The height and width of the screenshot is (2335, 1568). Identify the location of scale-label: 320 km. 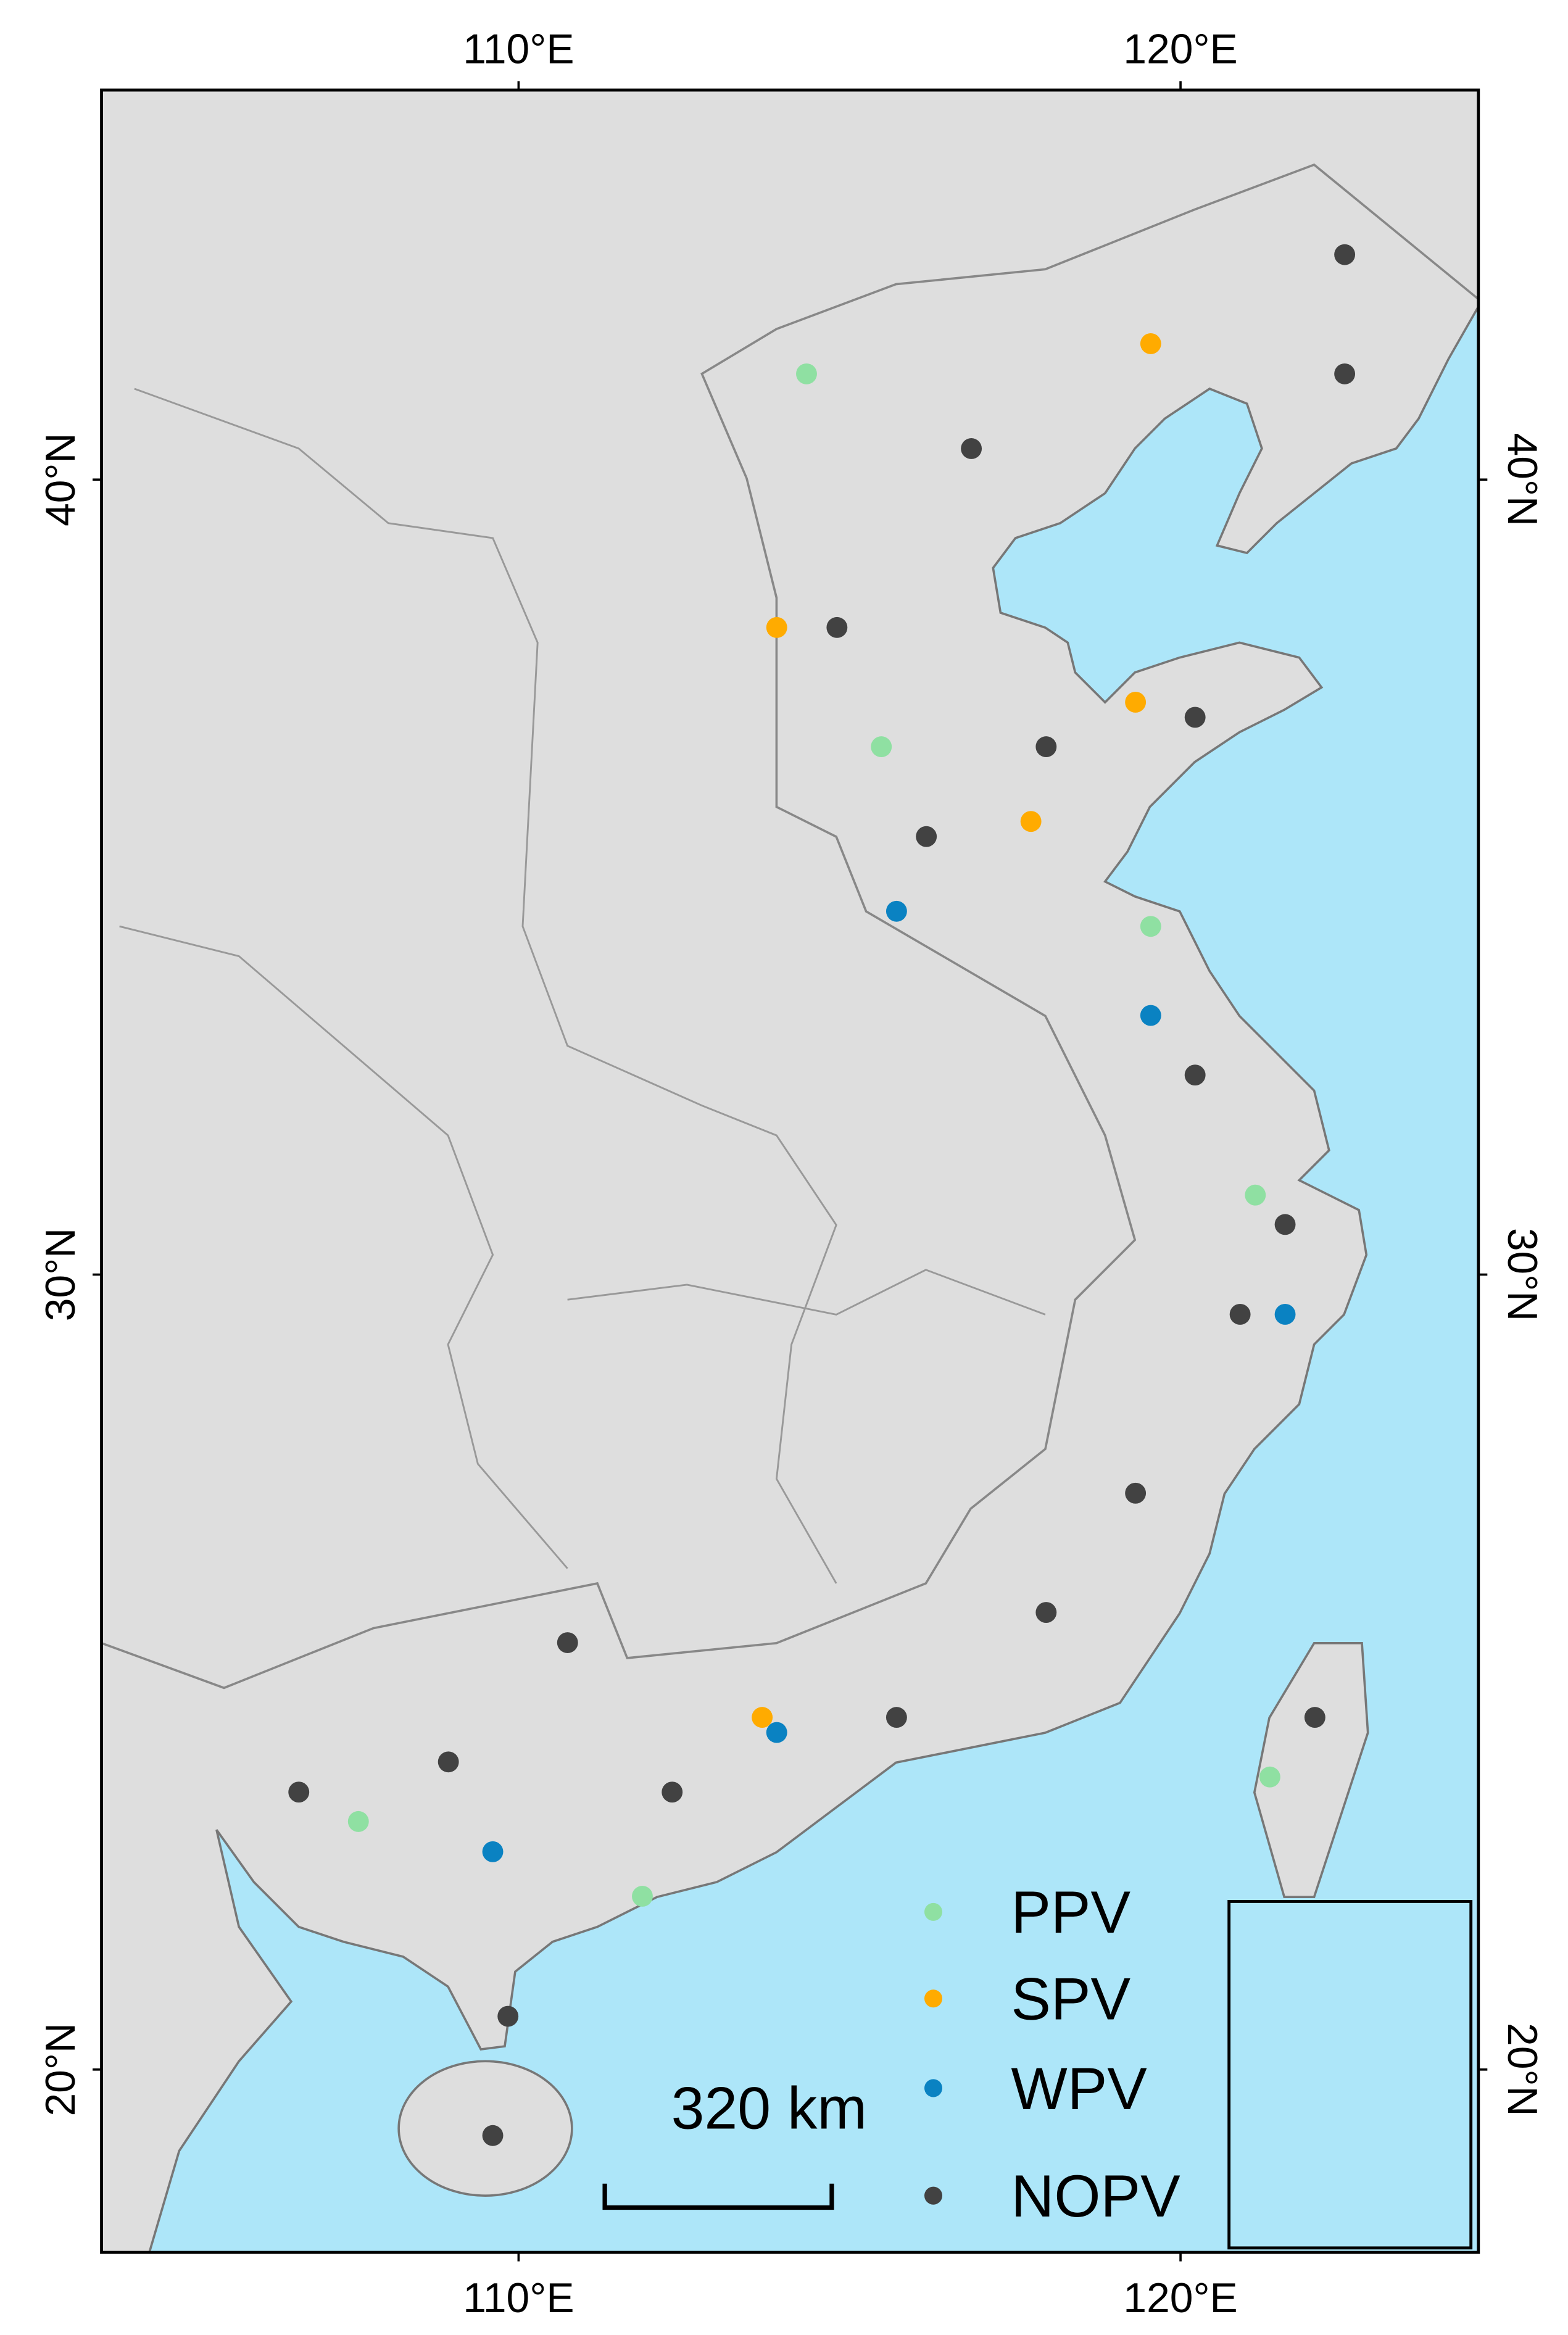
(769, 2107).